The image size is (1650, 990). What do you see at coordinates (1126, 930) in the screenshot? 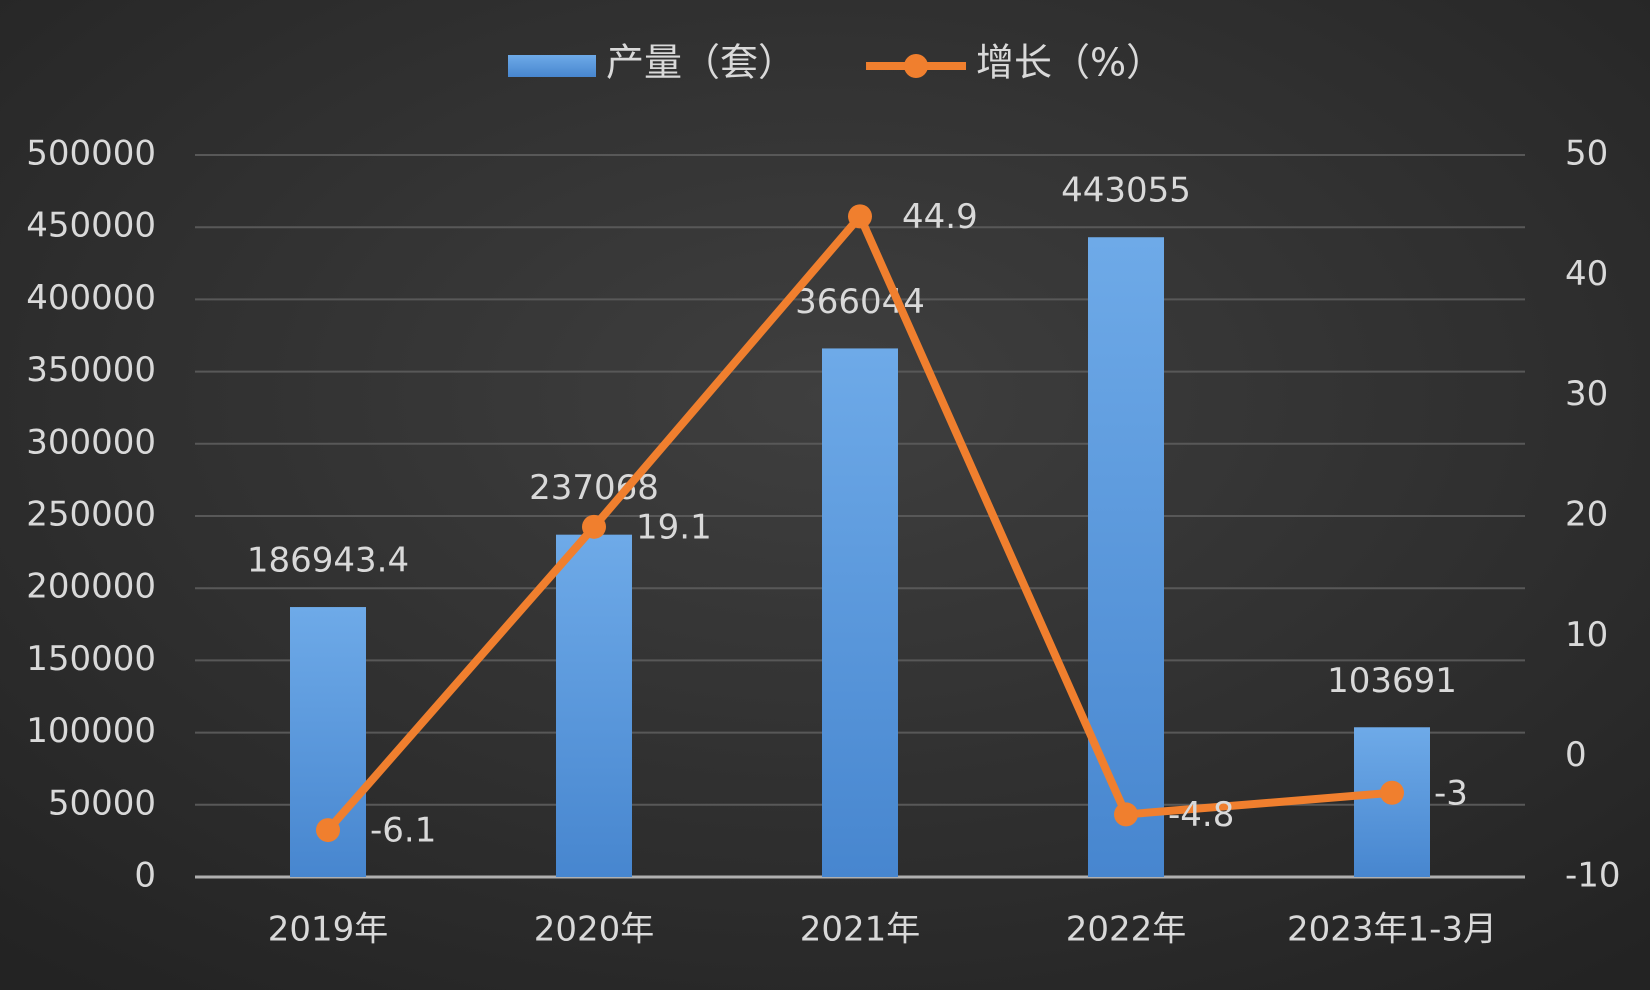
I see `x-tick-label: 2022年` at bounding box center [1126, 930].